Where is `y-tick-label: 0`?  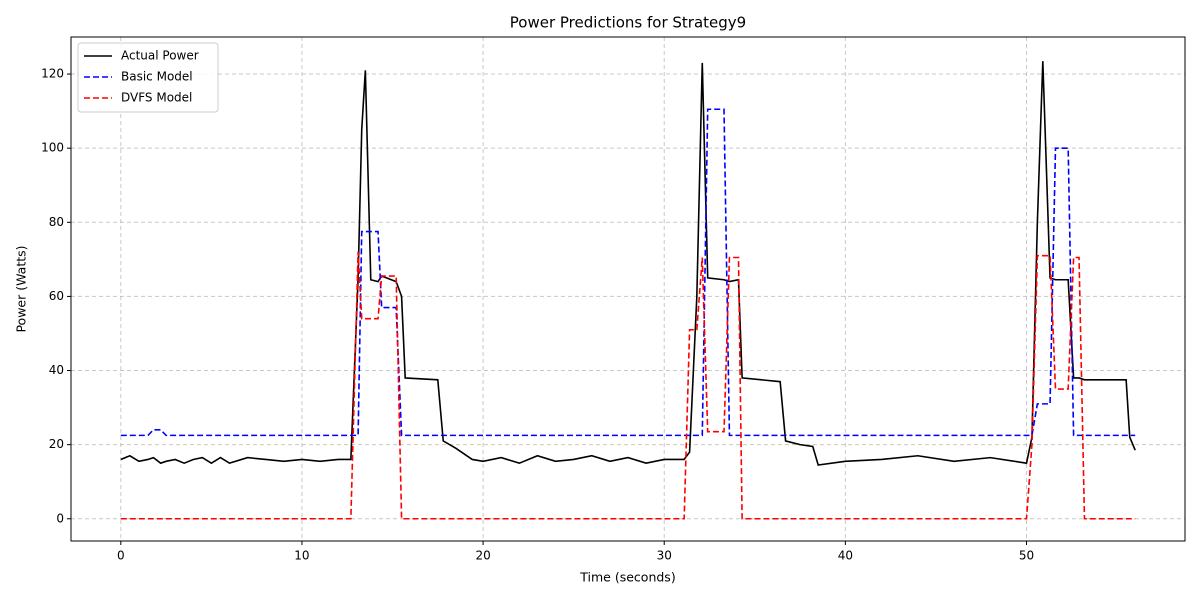
y-tick-label: 0 is located at coordinates (60, 518).